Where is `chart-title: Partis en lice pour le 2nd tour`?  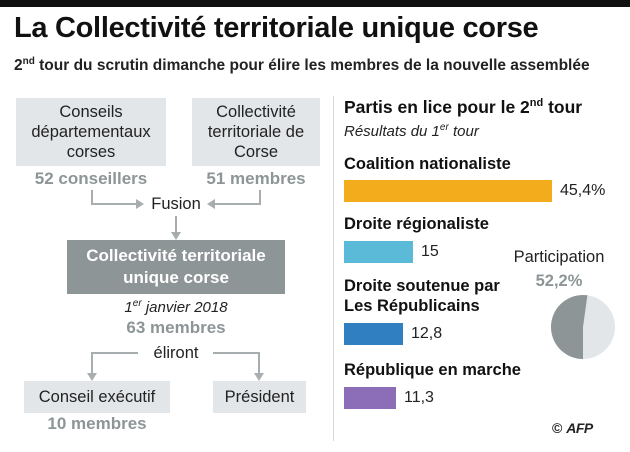
chart-title: Partis en lice pour le 2nd tour is located at coordinates (463, 107).